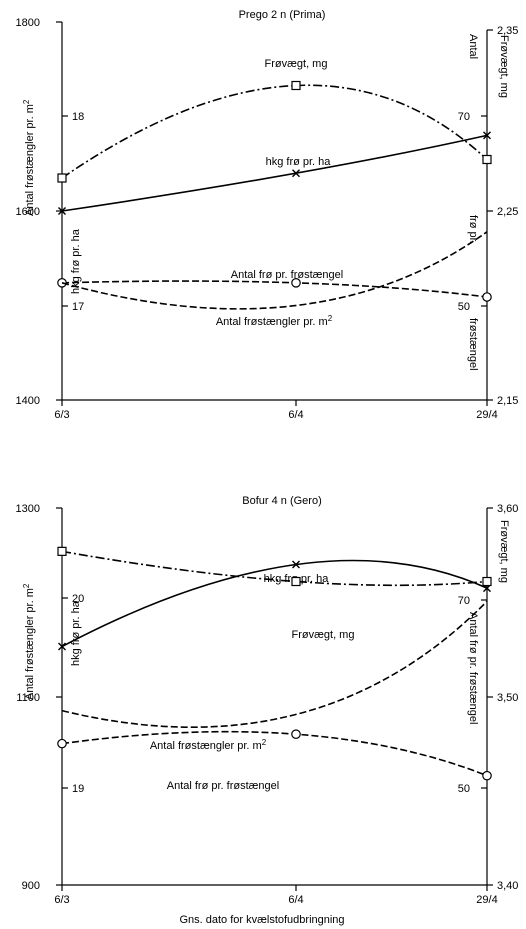 Image resolution: width=526 pixels, height=929 pixels. Describe the element at coordinates (282, 15) in the screenshot. I see `panel-title: Prego 2 n (Prima)` at that location.